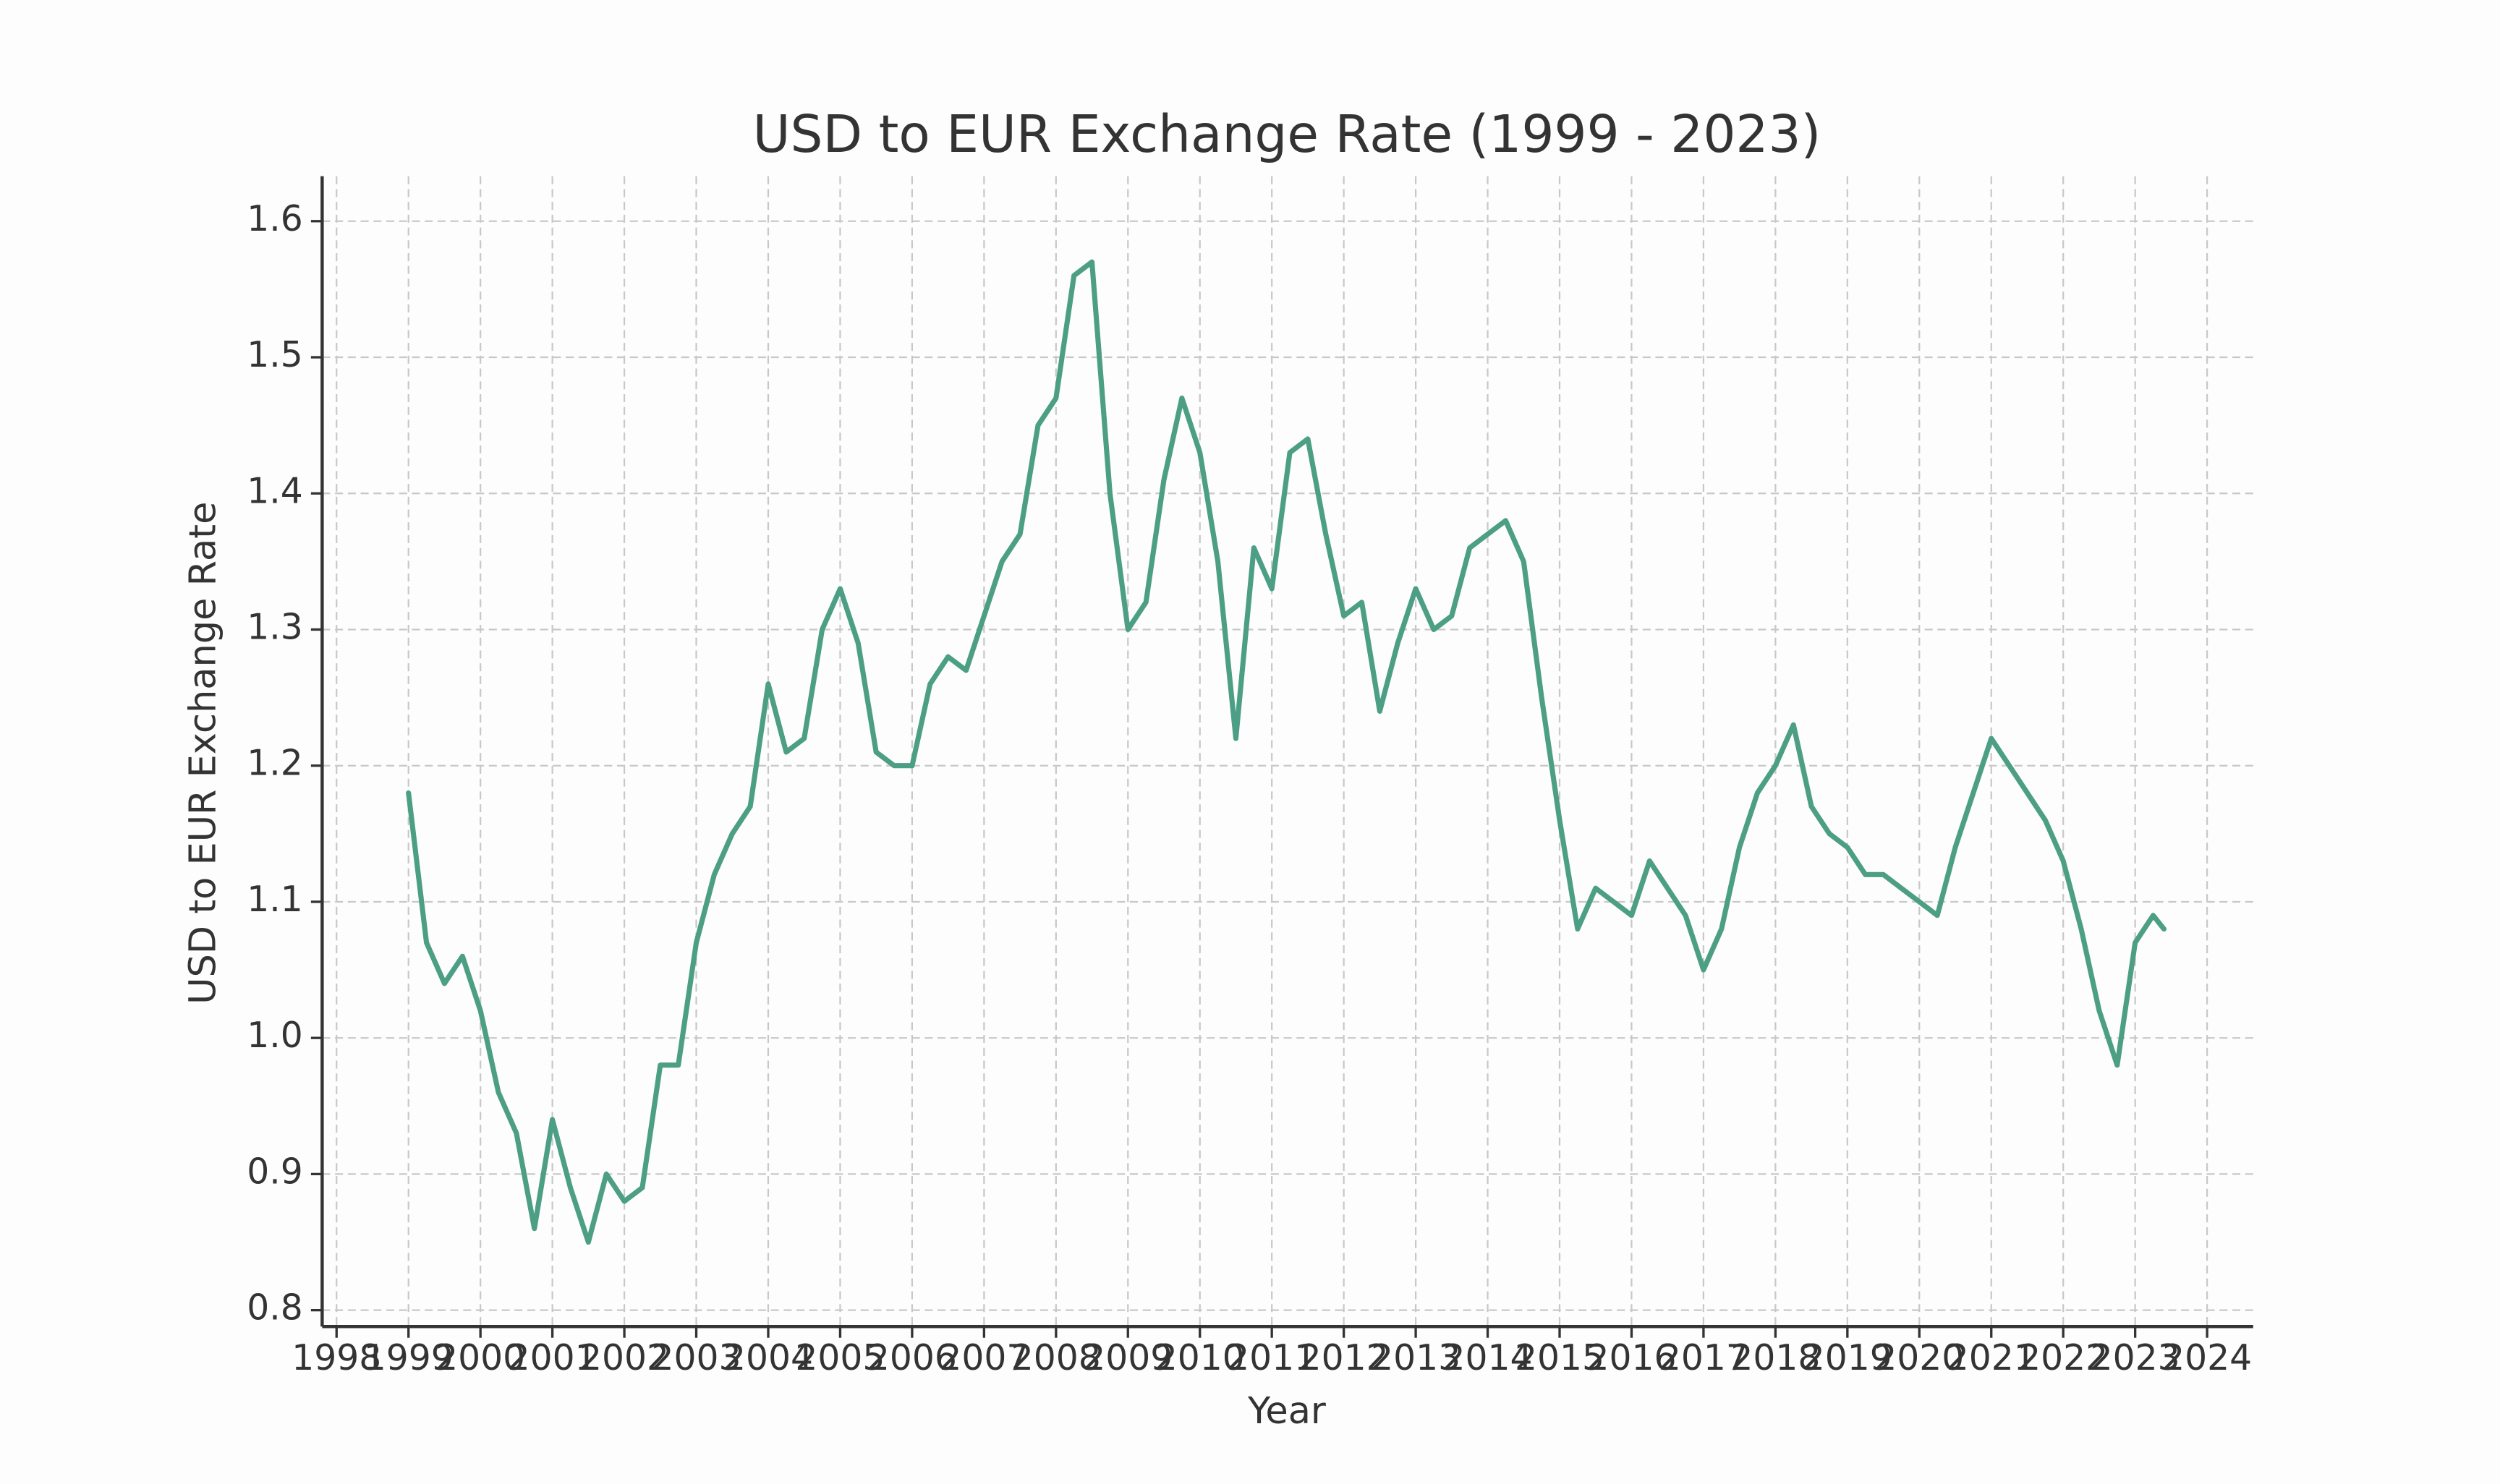 The width and height of the screenshot is (2500, 1484). What do you see at coordinates (409, 1358) in the screenshot?
I see `x-tick-label: 1999` at bounding box center [409, 1358].